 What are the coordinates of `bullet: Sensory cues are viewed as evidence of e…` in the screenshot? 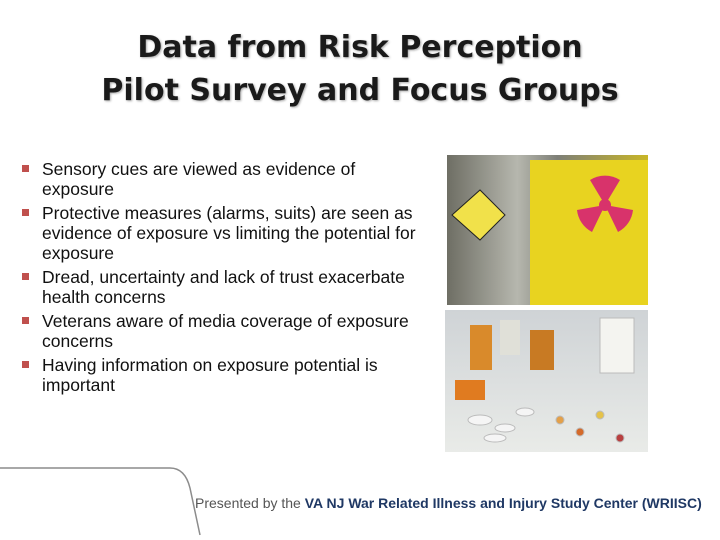 It's located at (218, 179).